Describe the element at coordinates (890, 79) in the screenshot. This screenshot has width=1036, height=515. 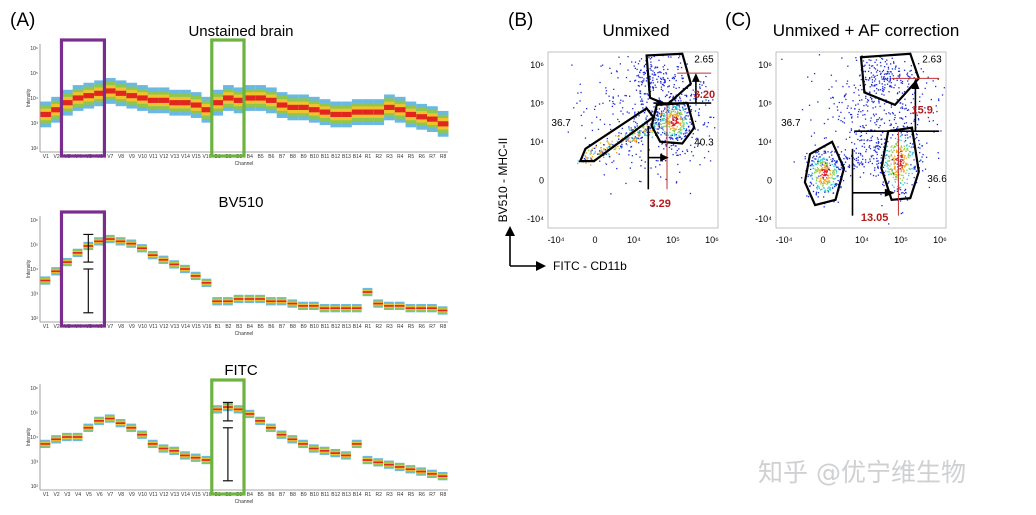
I see `gate-top` at that location.